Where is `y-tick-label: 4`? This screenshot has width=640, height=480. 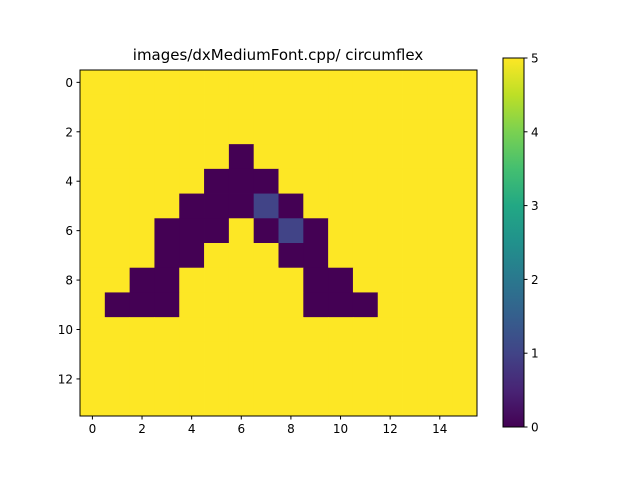 y-tick-label: 4 is located at coordinates (69, 182).